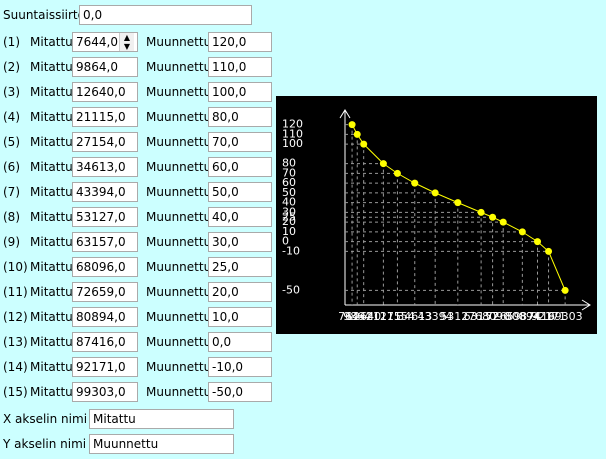 The image size is (606, 459). Describe the element at coordinates (240, 342) in the screenshot. I see `converted-input: 0,0` at that location.